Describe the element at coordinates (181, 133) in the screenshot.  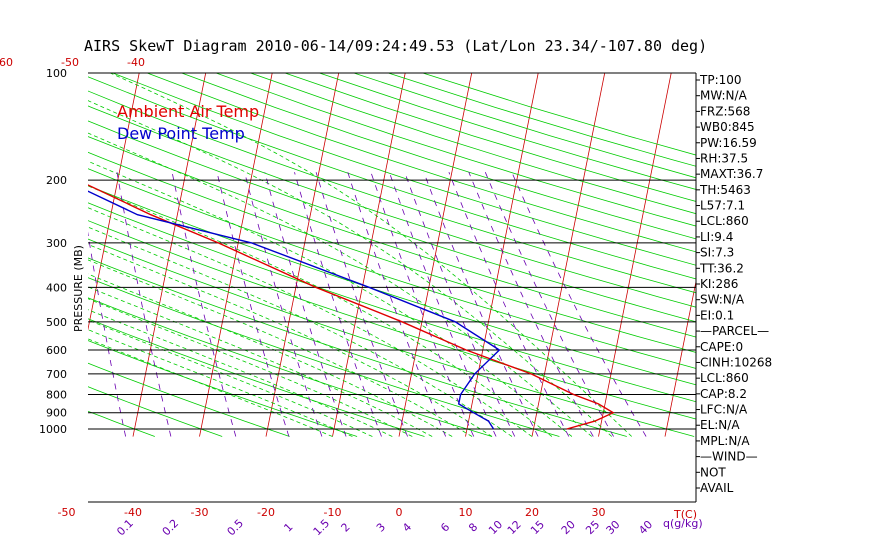
I see `legend-dew-point-temp: Dew Point Temp` at that location.